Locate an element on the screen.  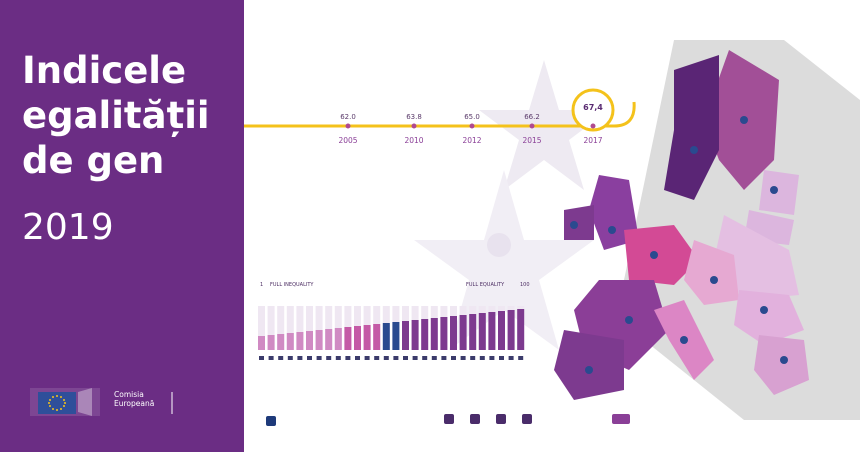
twitter-icon is located at coordinates (475, 419).